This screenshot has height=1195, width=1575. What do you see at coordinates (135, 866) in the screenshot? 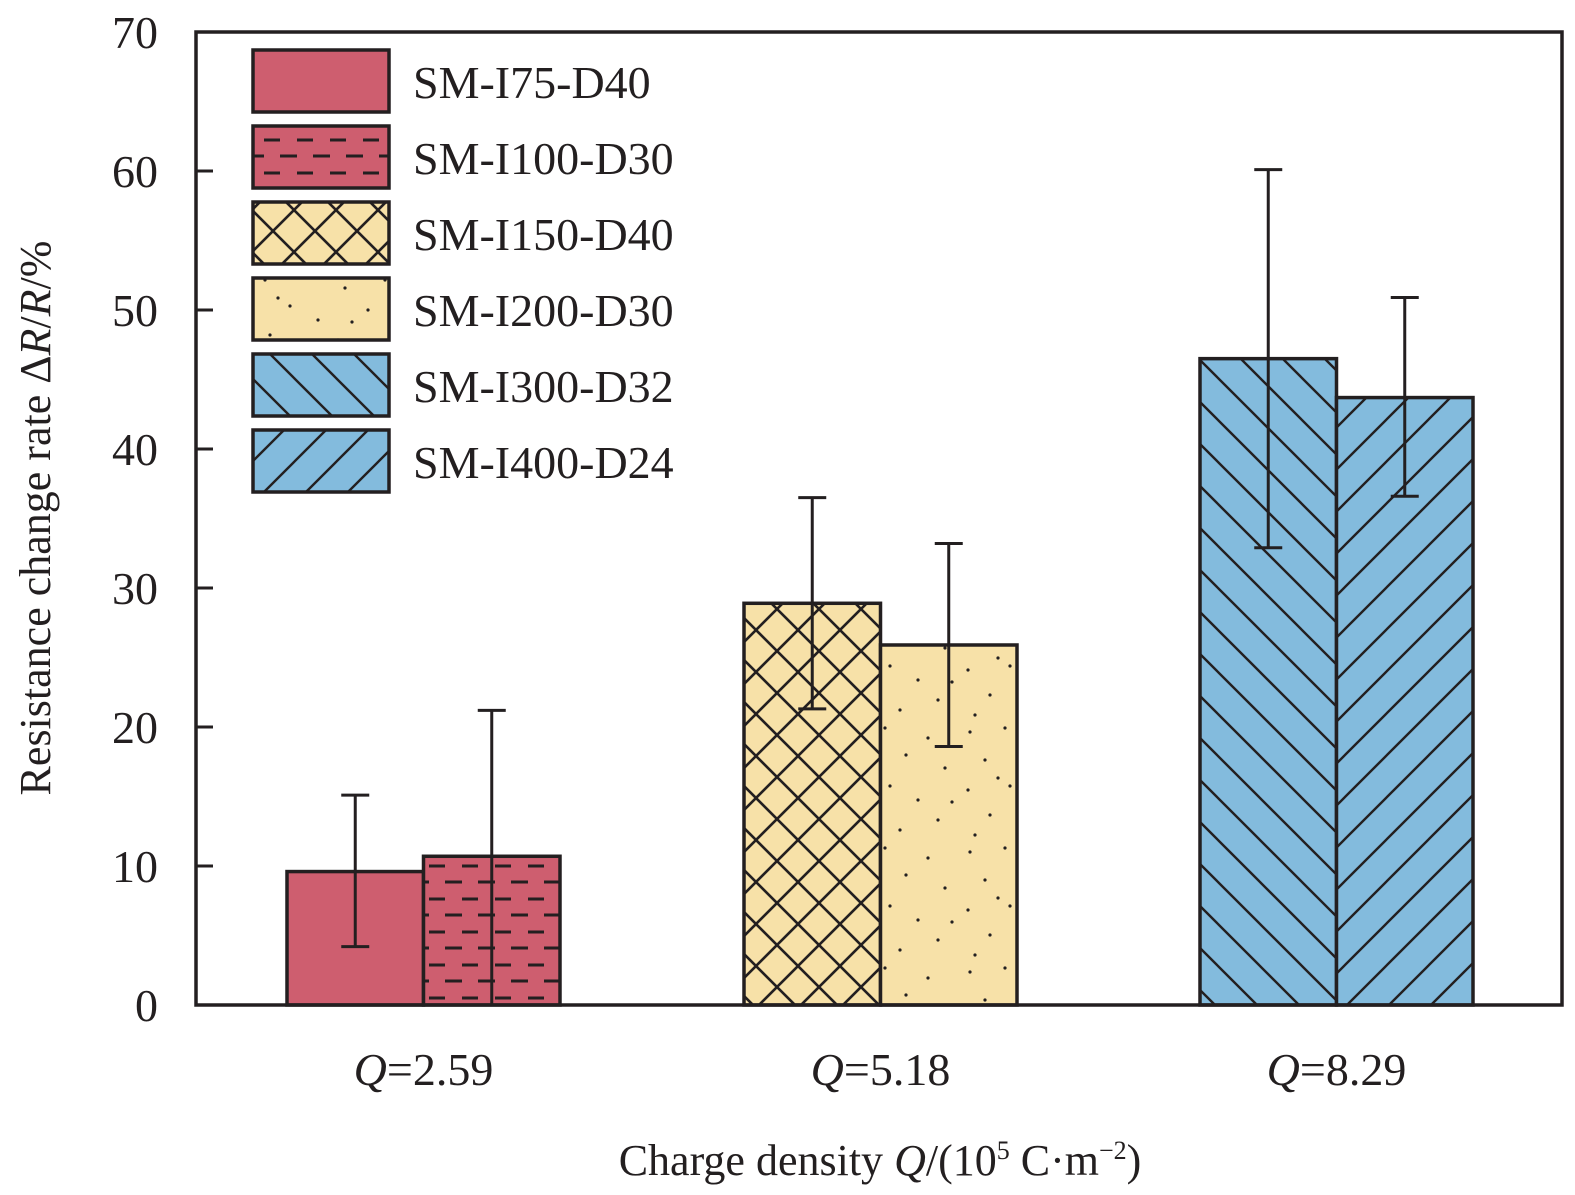
I see `y-tick-label: 10` at bounding box center [135, 866].